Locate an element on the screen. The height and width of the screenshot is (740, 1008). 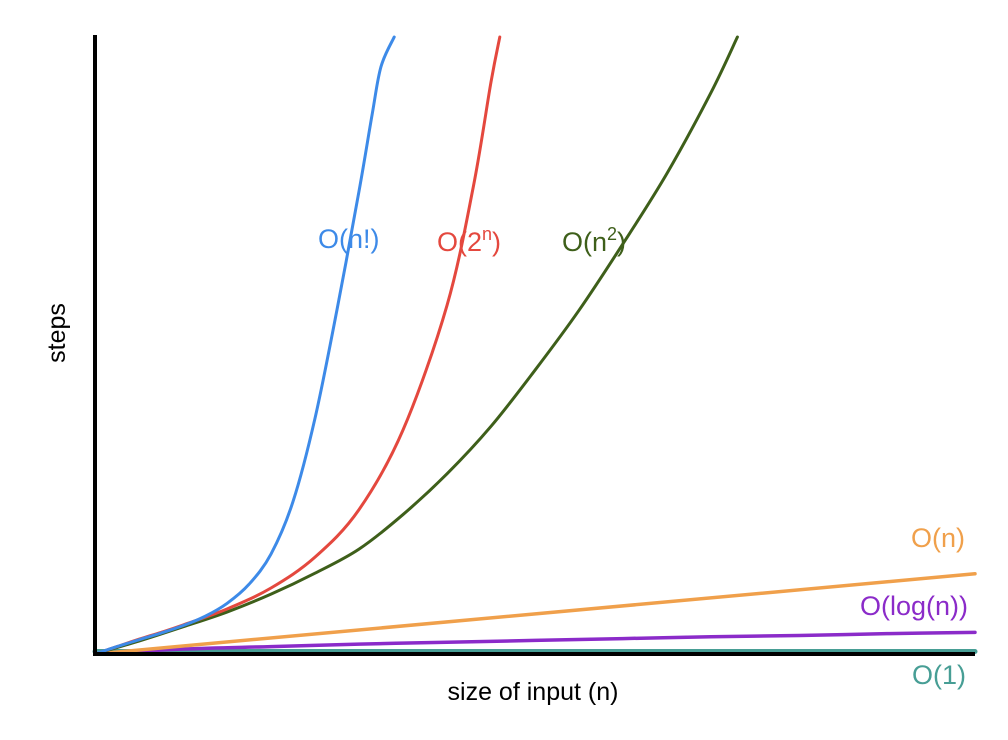
x-axis-title: size of input (n) is located at coordinates (533, 692).